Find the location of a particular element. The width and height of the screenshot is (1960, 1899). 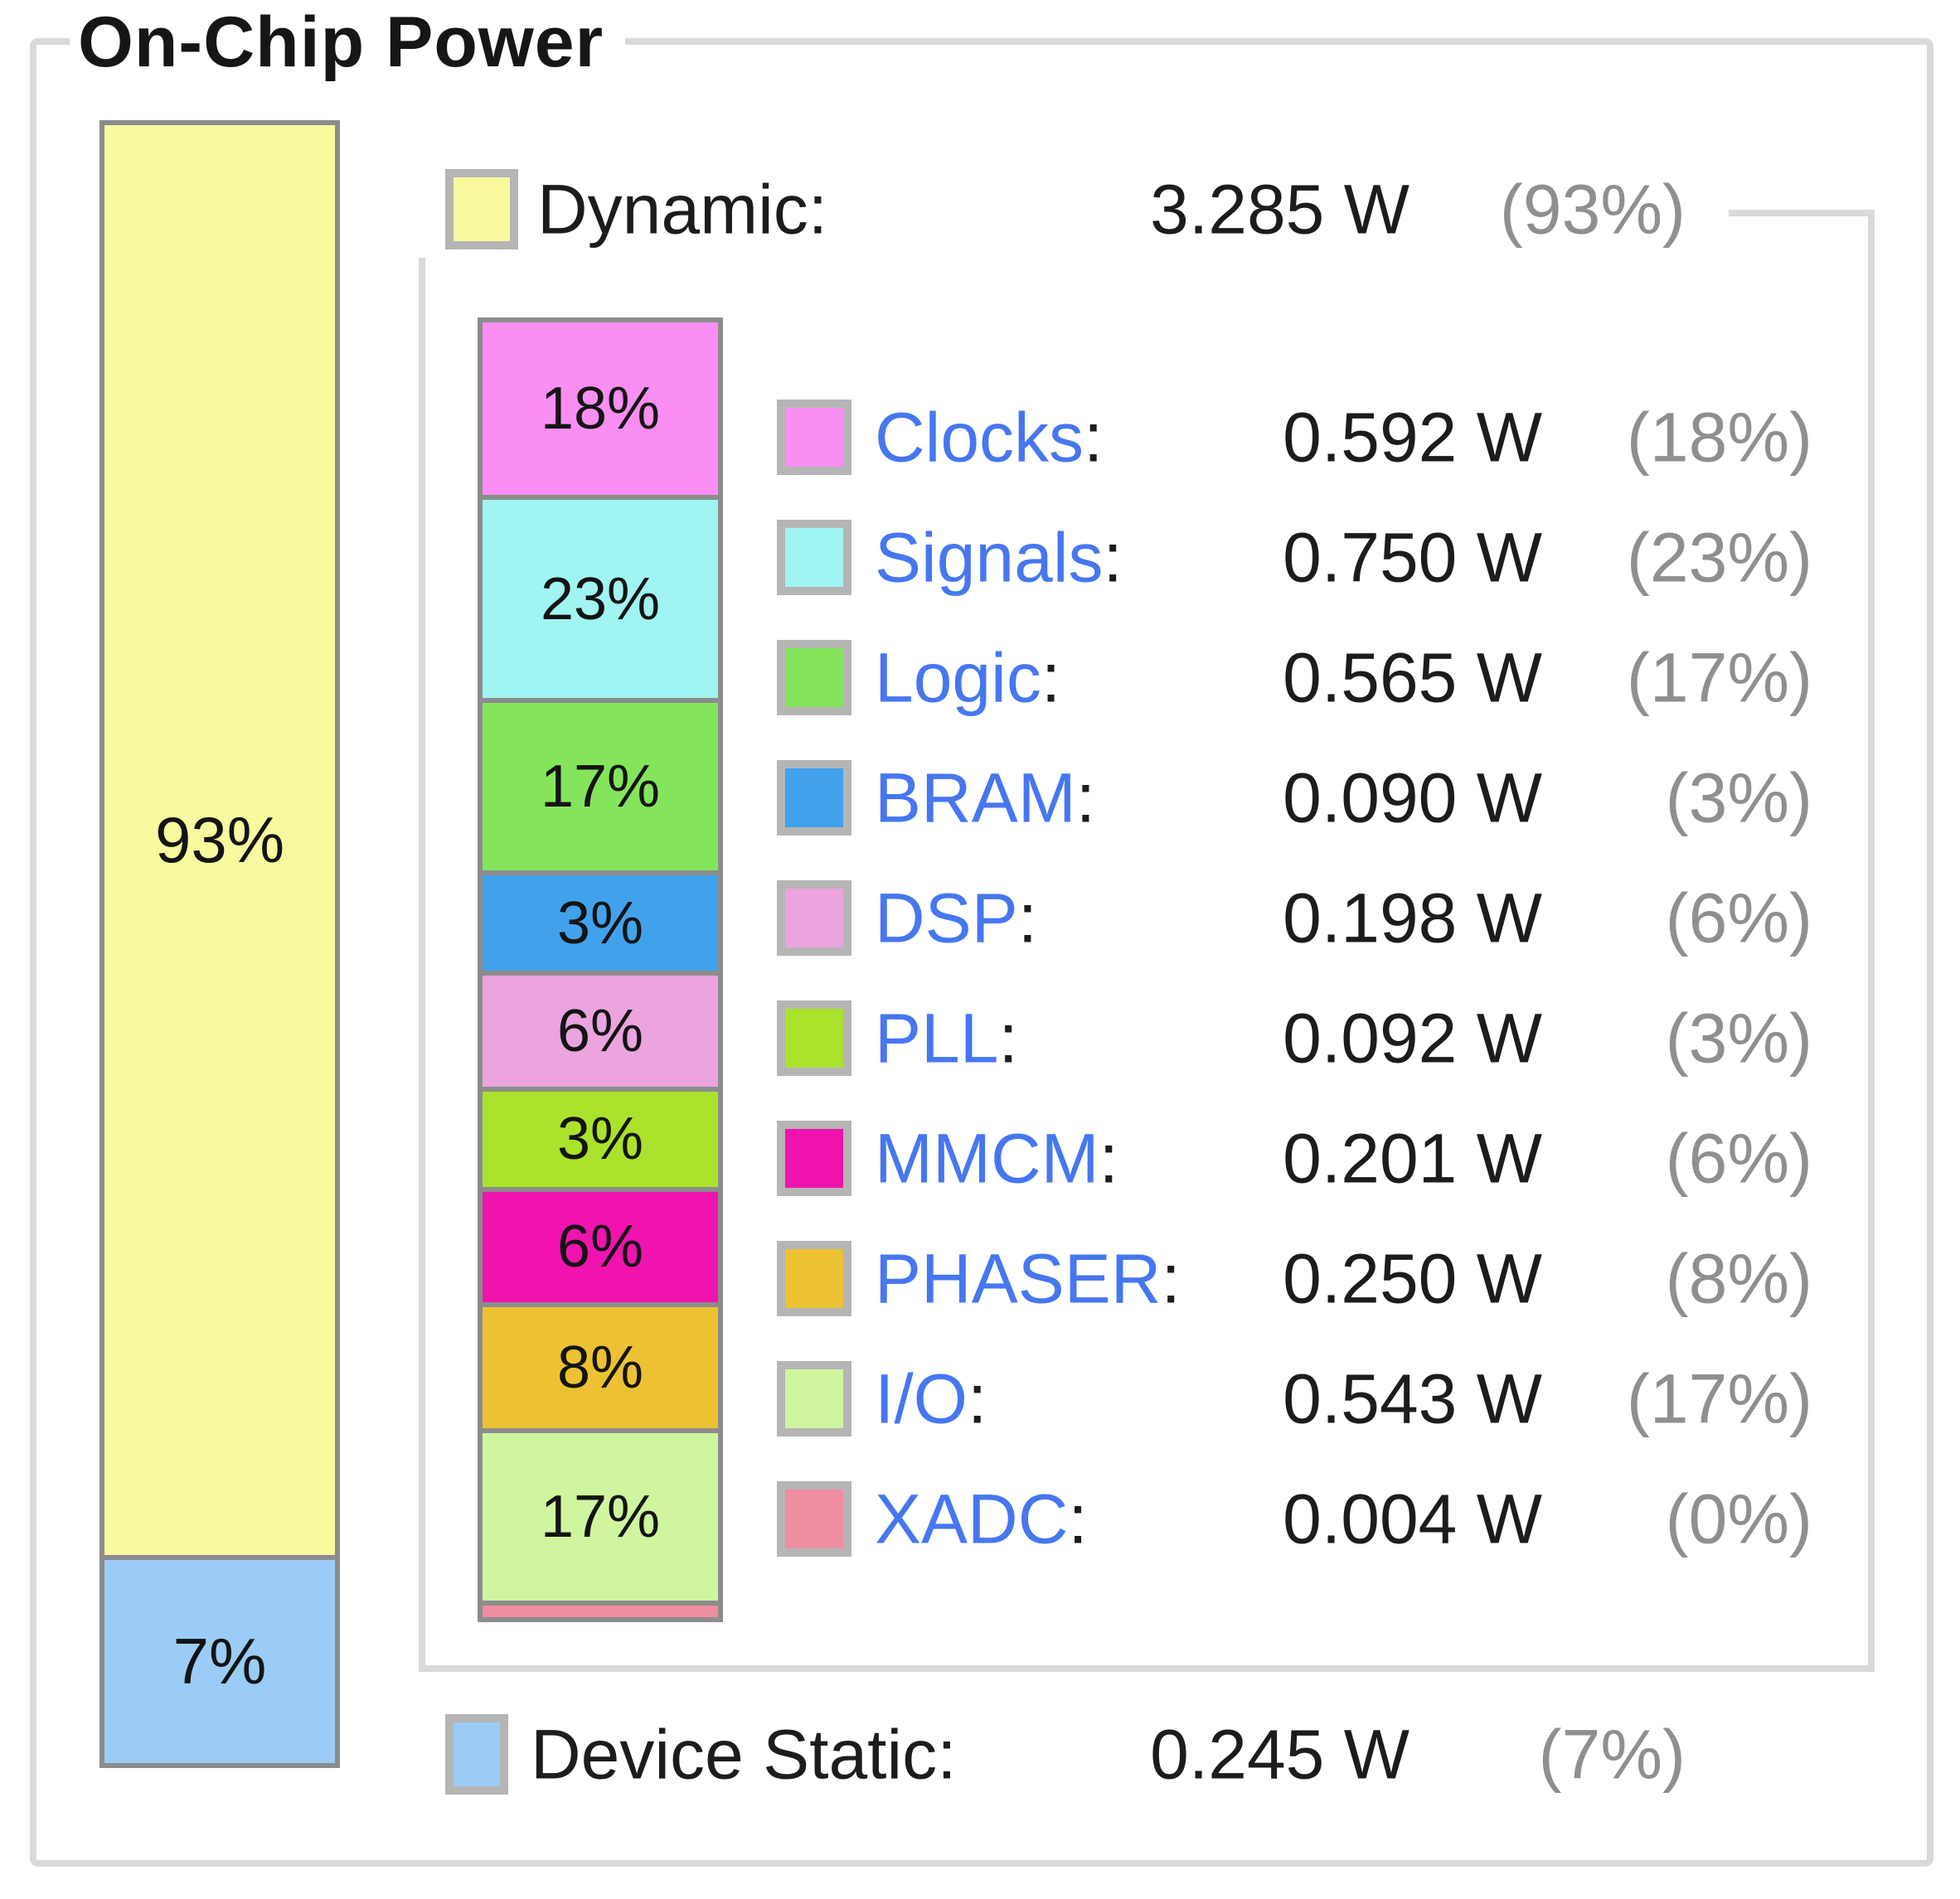

total-power-bar: 93% 7% is located at coordinates (220, 944).